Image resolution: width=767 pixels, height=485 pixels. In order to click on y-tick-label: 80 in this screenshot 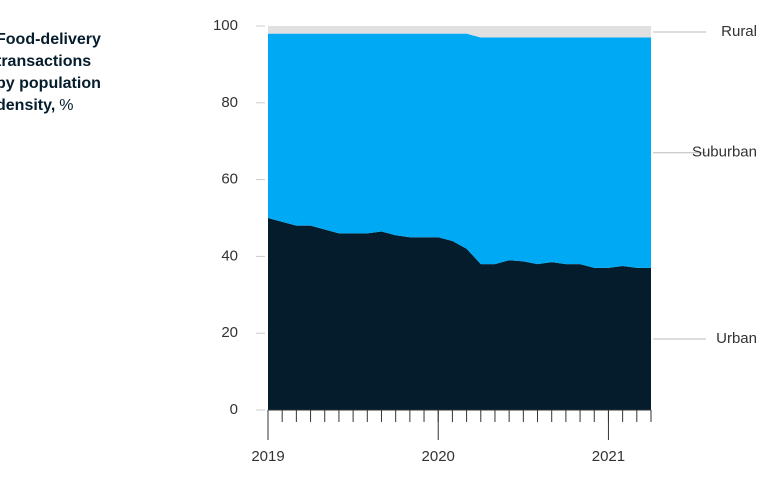, I will do `click(229, 102)`.